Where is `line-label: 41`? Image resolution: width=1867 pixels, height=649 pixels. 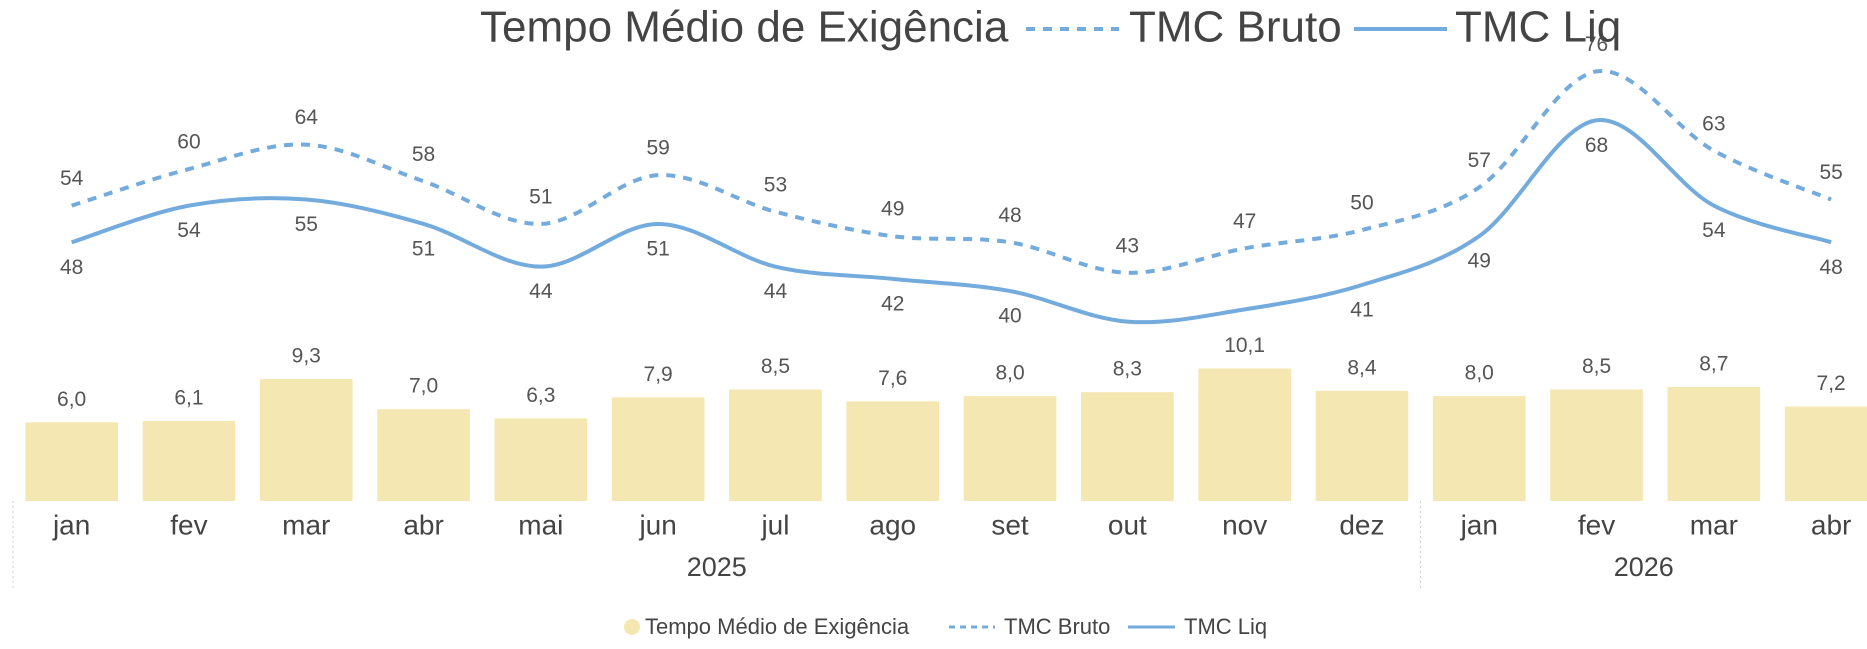 line-label: 41 is located at coordinates (1361, 310).